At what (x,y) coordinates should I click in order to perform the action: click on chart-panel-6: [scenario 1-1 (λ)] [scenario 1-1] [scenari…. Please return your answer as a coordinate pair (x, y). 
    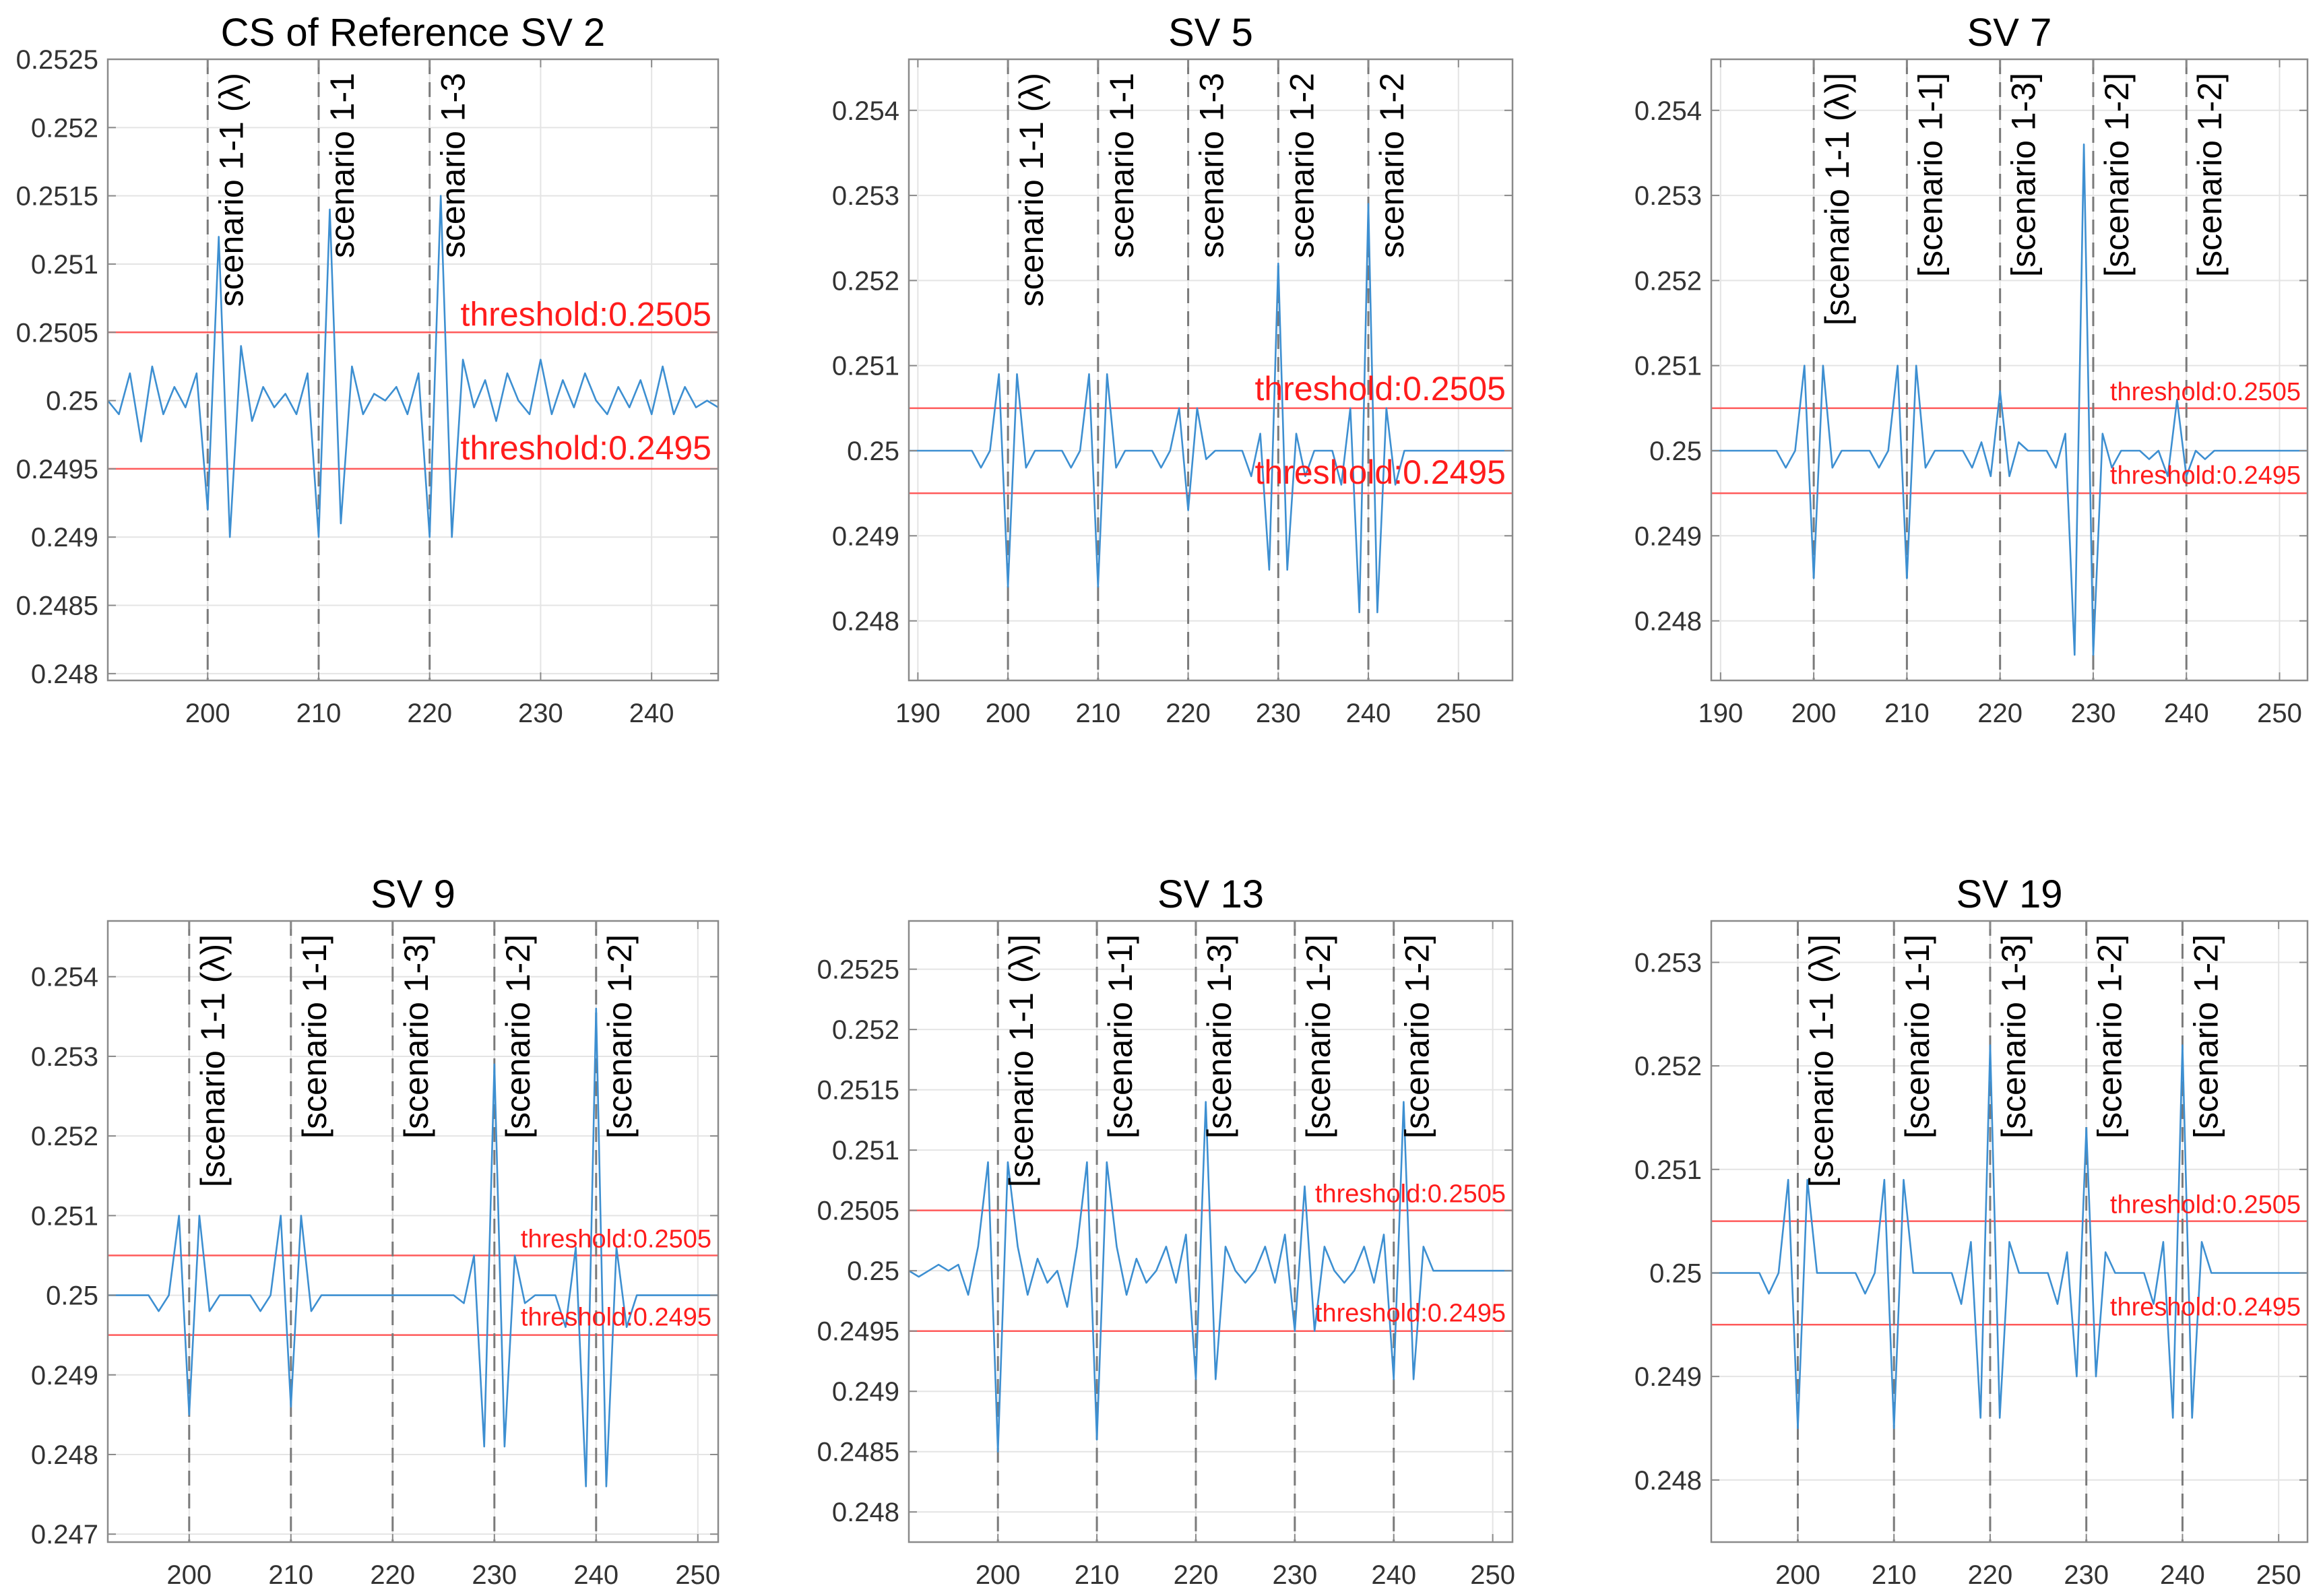
    Looking at the image, I should click on (1972, 1231).